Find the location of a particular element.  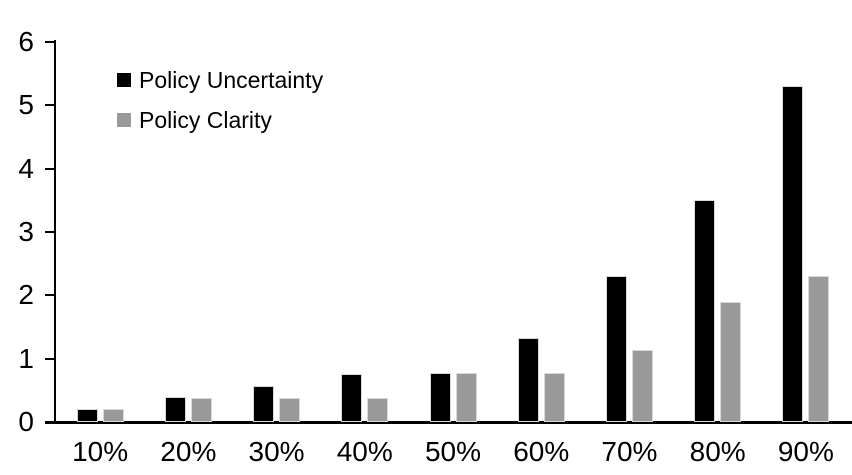

bar-policy-uncertainty-70% is located at coordinates (616, 349).